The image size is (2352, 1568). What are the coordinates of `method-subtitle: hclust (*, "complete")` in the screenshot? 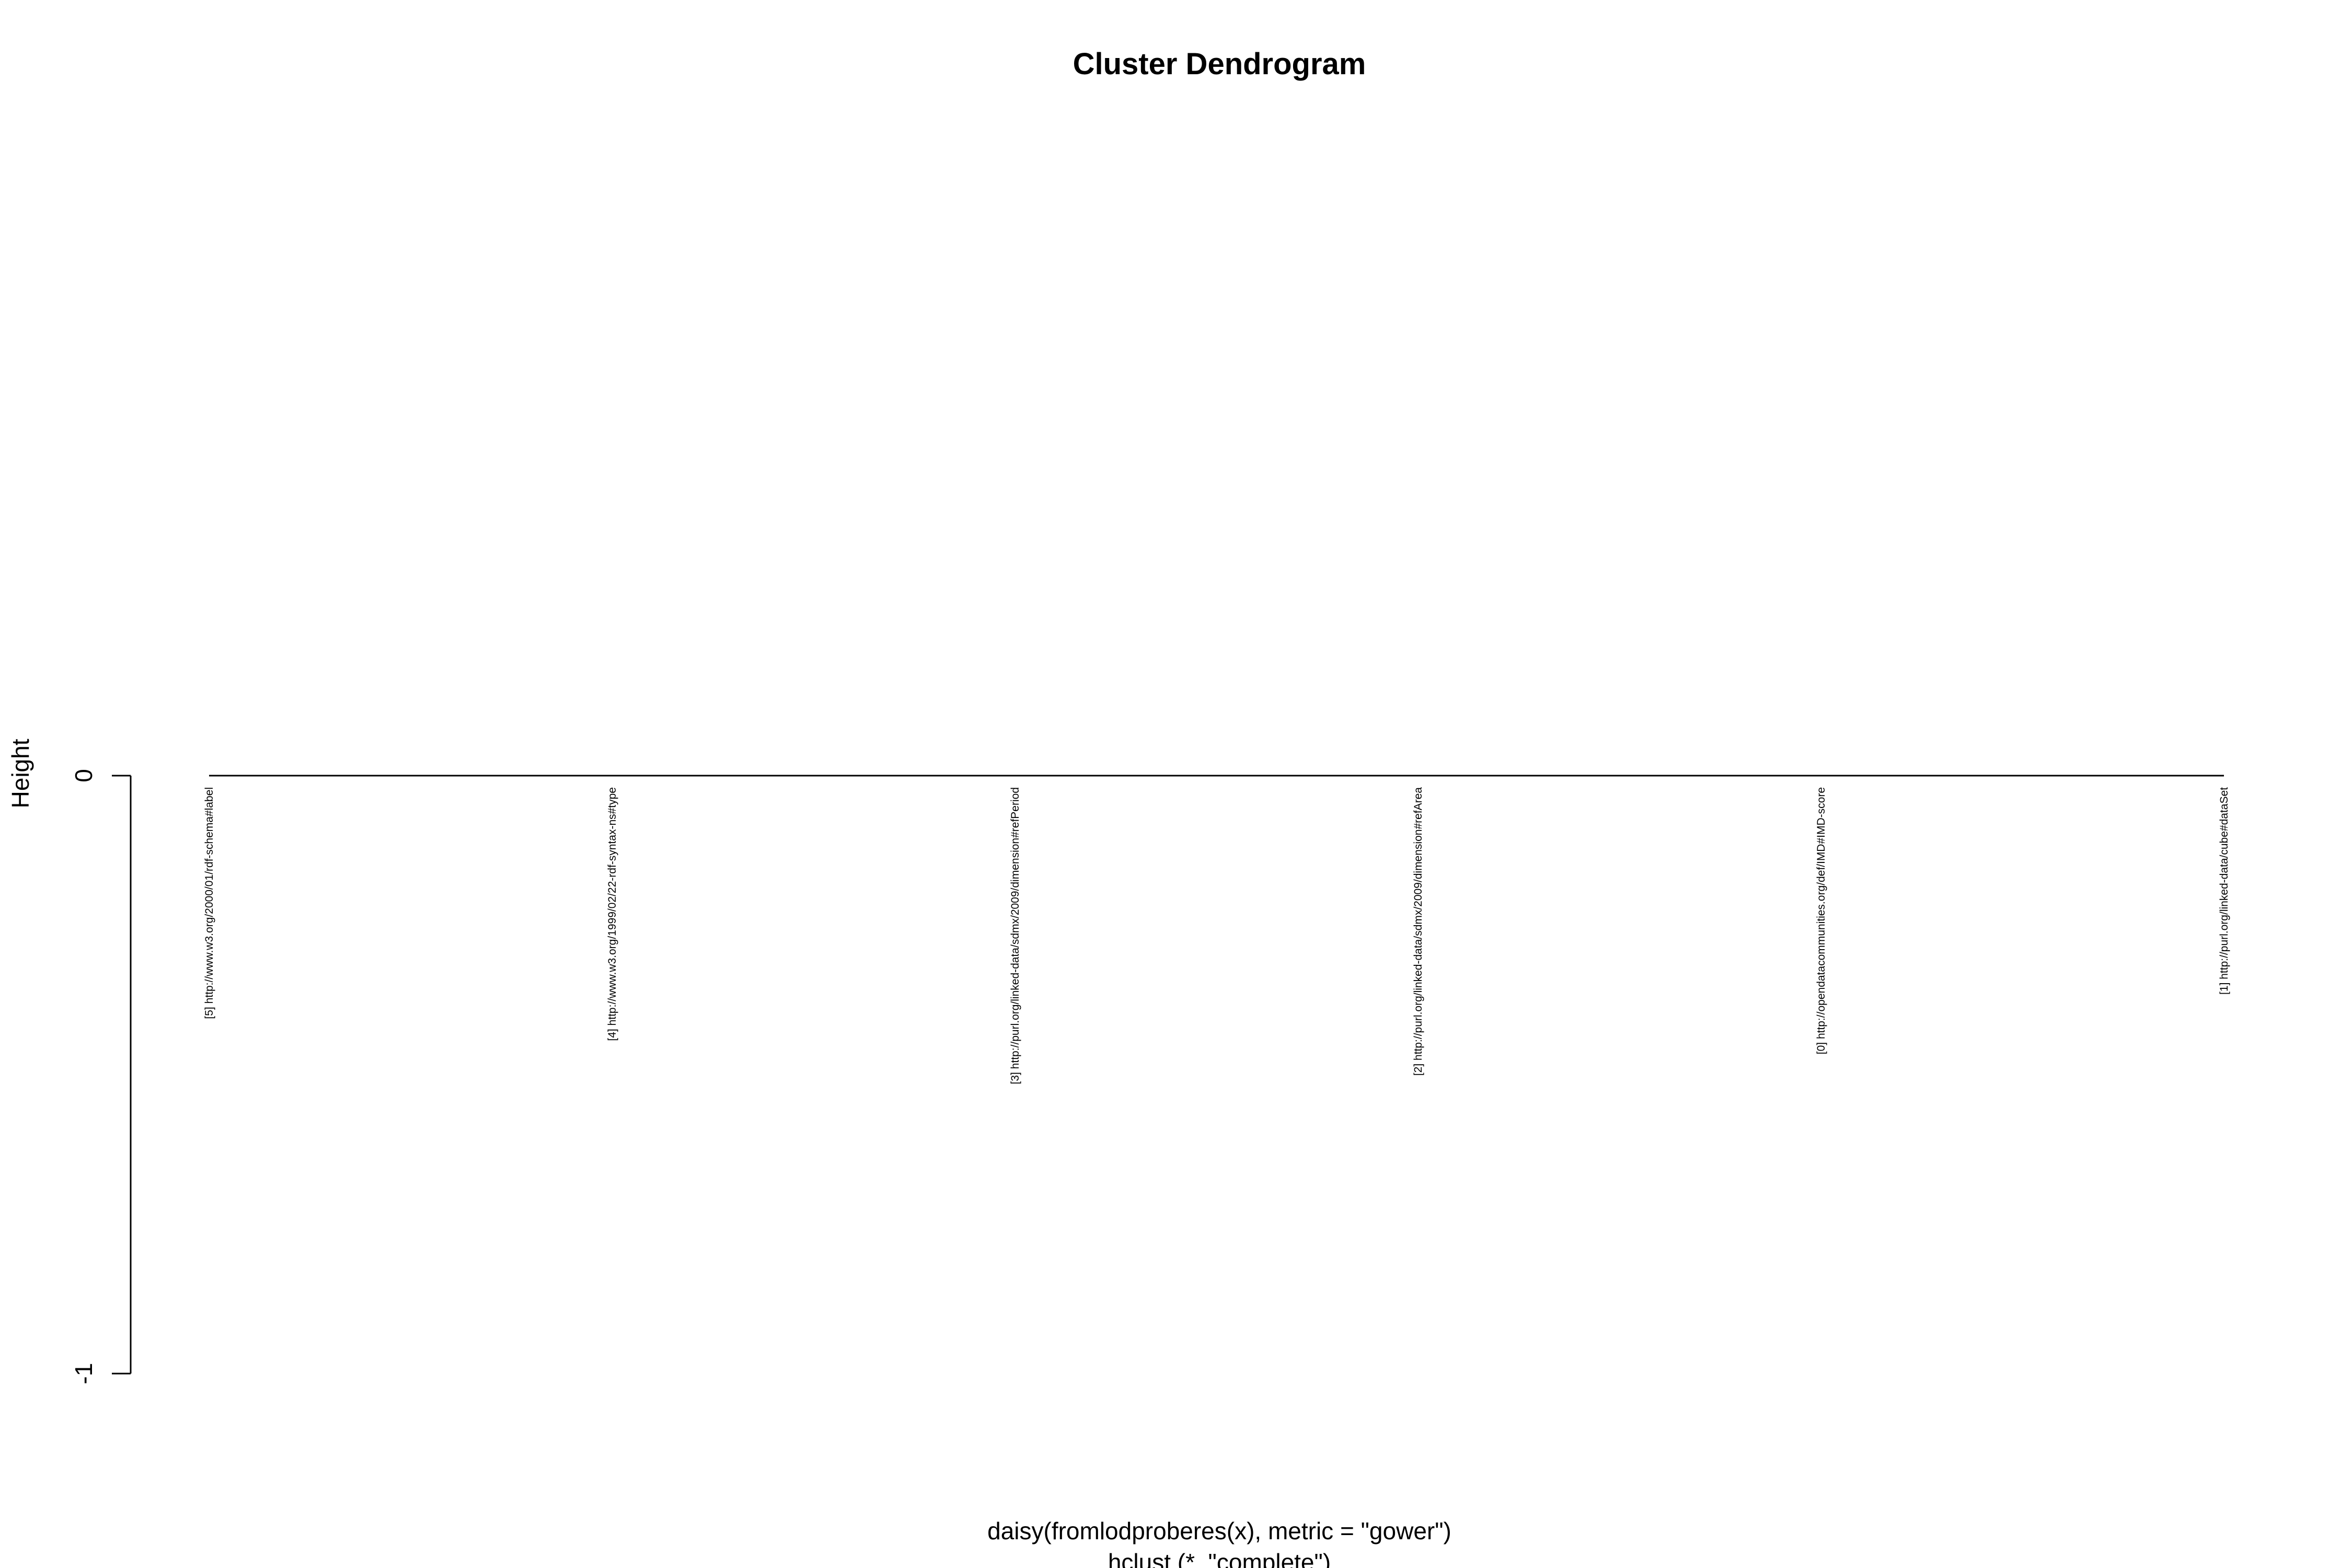 It's located at (1219, 1558).